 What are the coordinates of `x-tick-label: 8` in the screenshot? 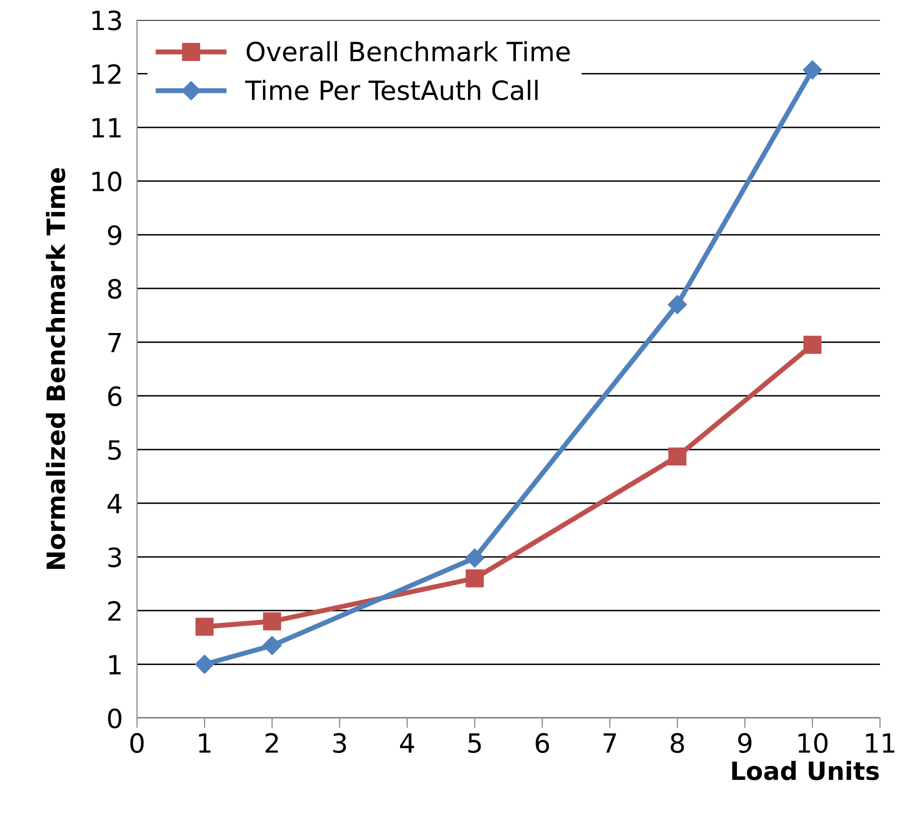 It's located at (677, 743).